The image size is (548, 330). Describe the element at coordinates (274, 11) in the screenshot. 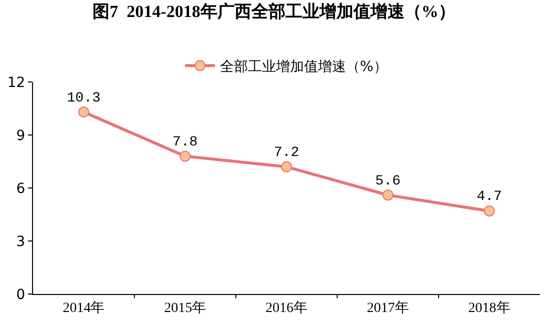

I see `chart-title: 图7 2014-2018年广西全部工业增加值增速（%）` at that location.